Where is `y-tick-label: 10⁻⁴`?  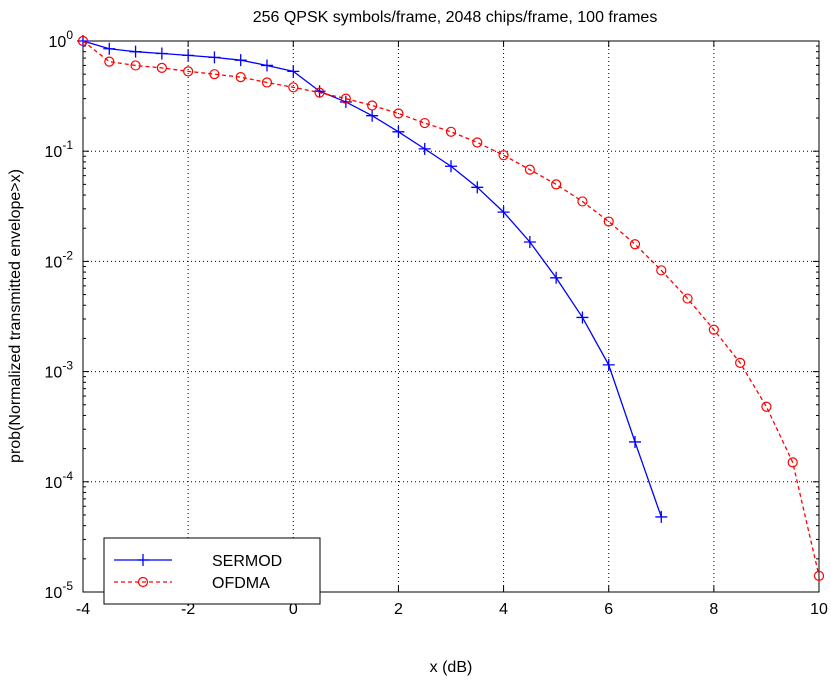
y-tick-label: 10⁻⁴ is located at coordinates (59, 480).